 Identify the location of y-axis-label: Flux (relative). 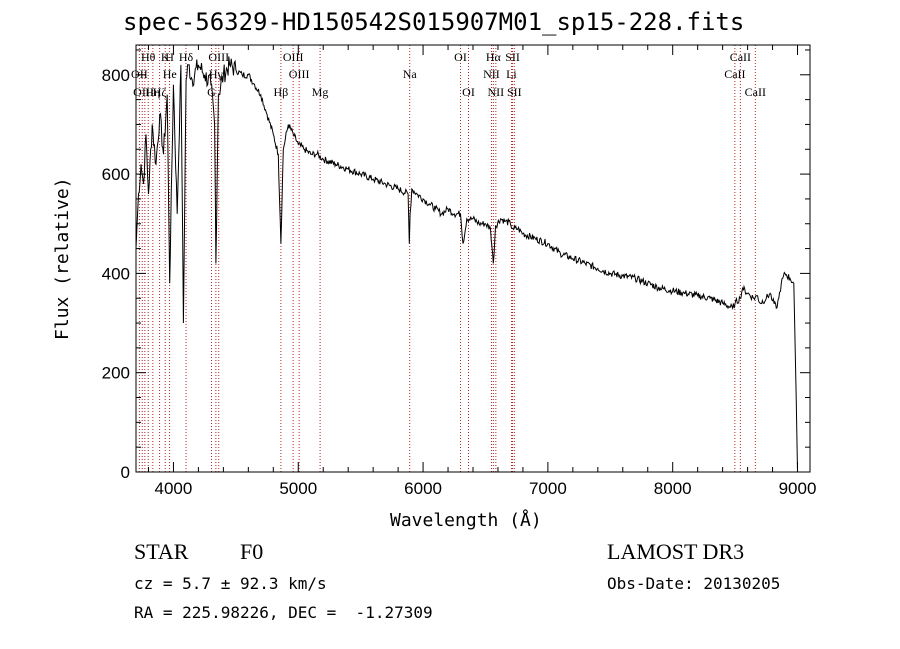
(62, 258).